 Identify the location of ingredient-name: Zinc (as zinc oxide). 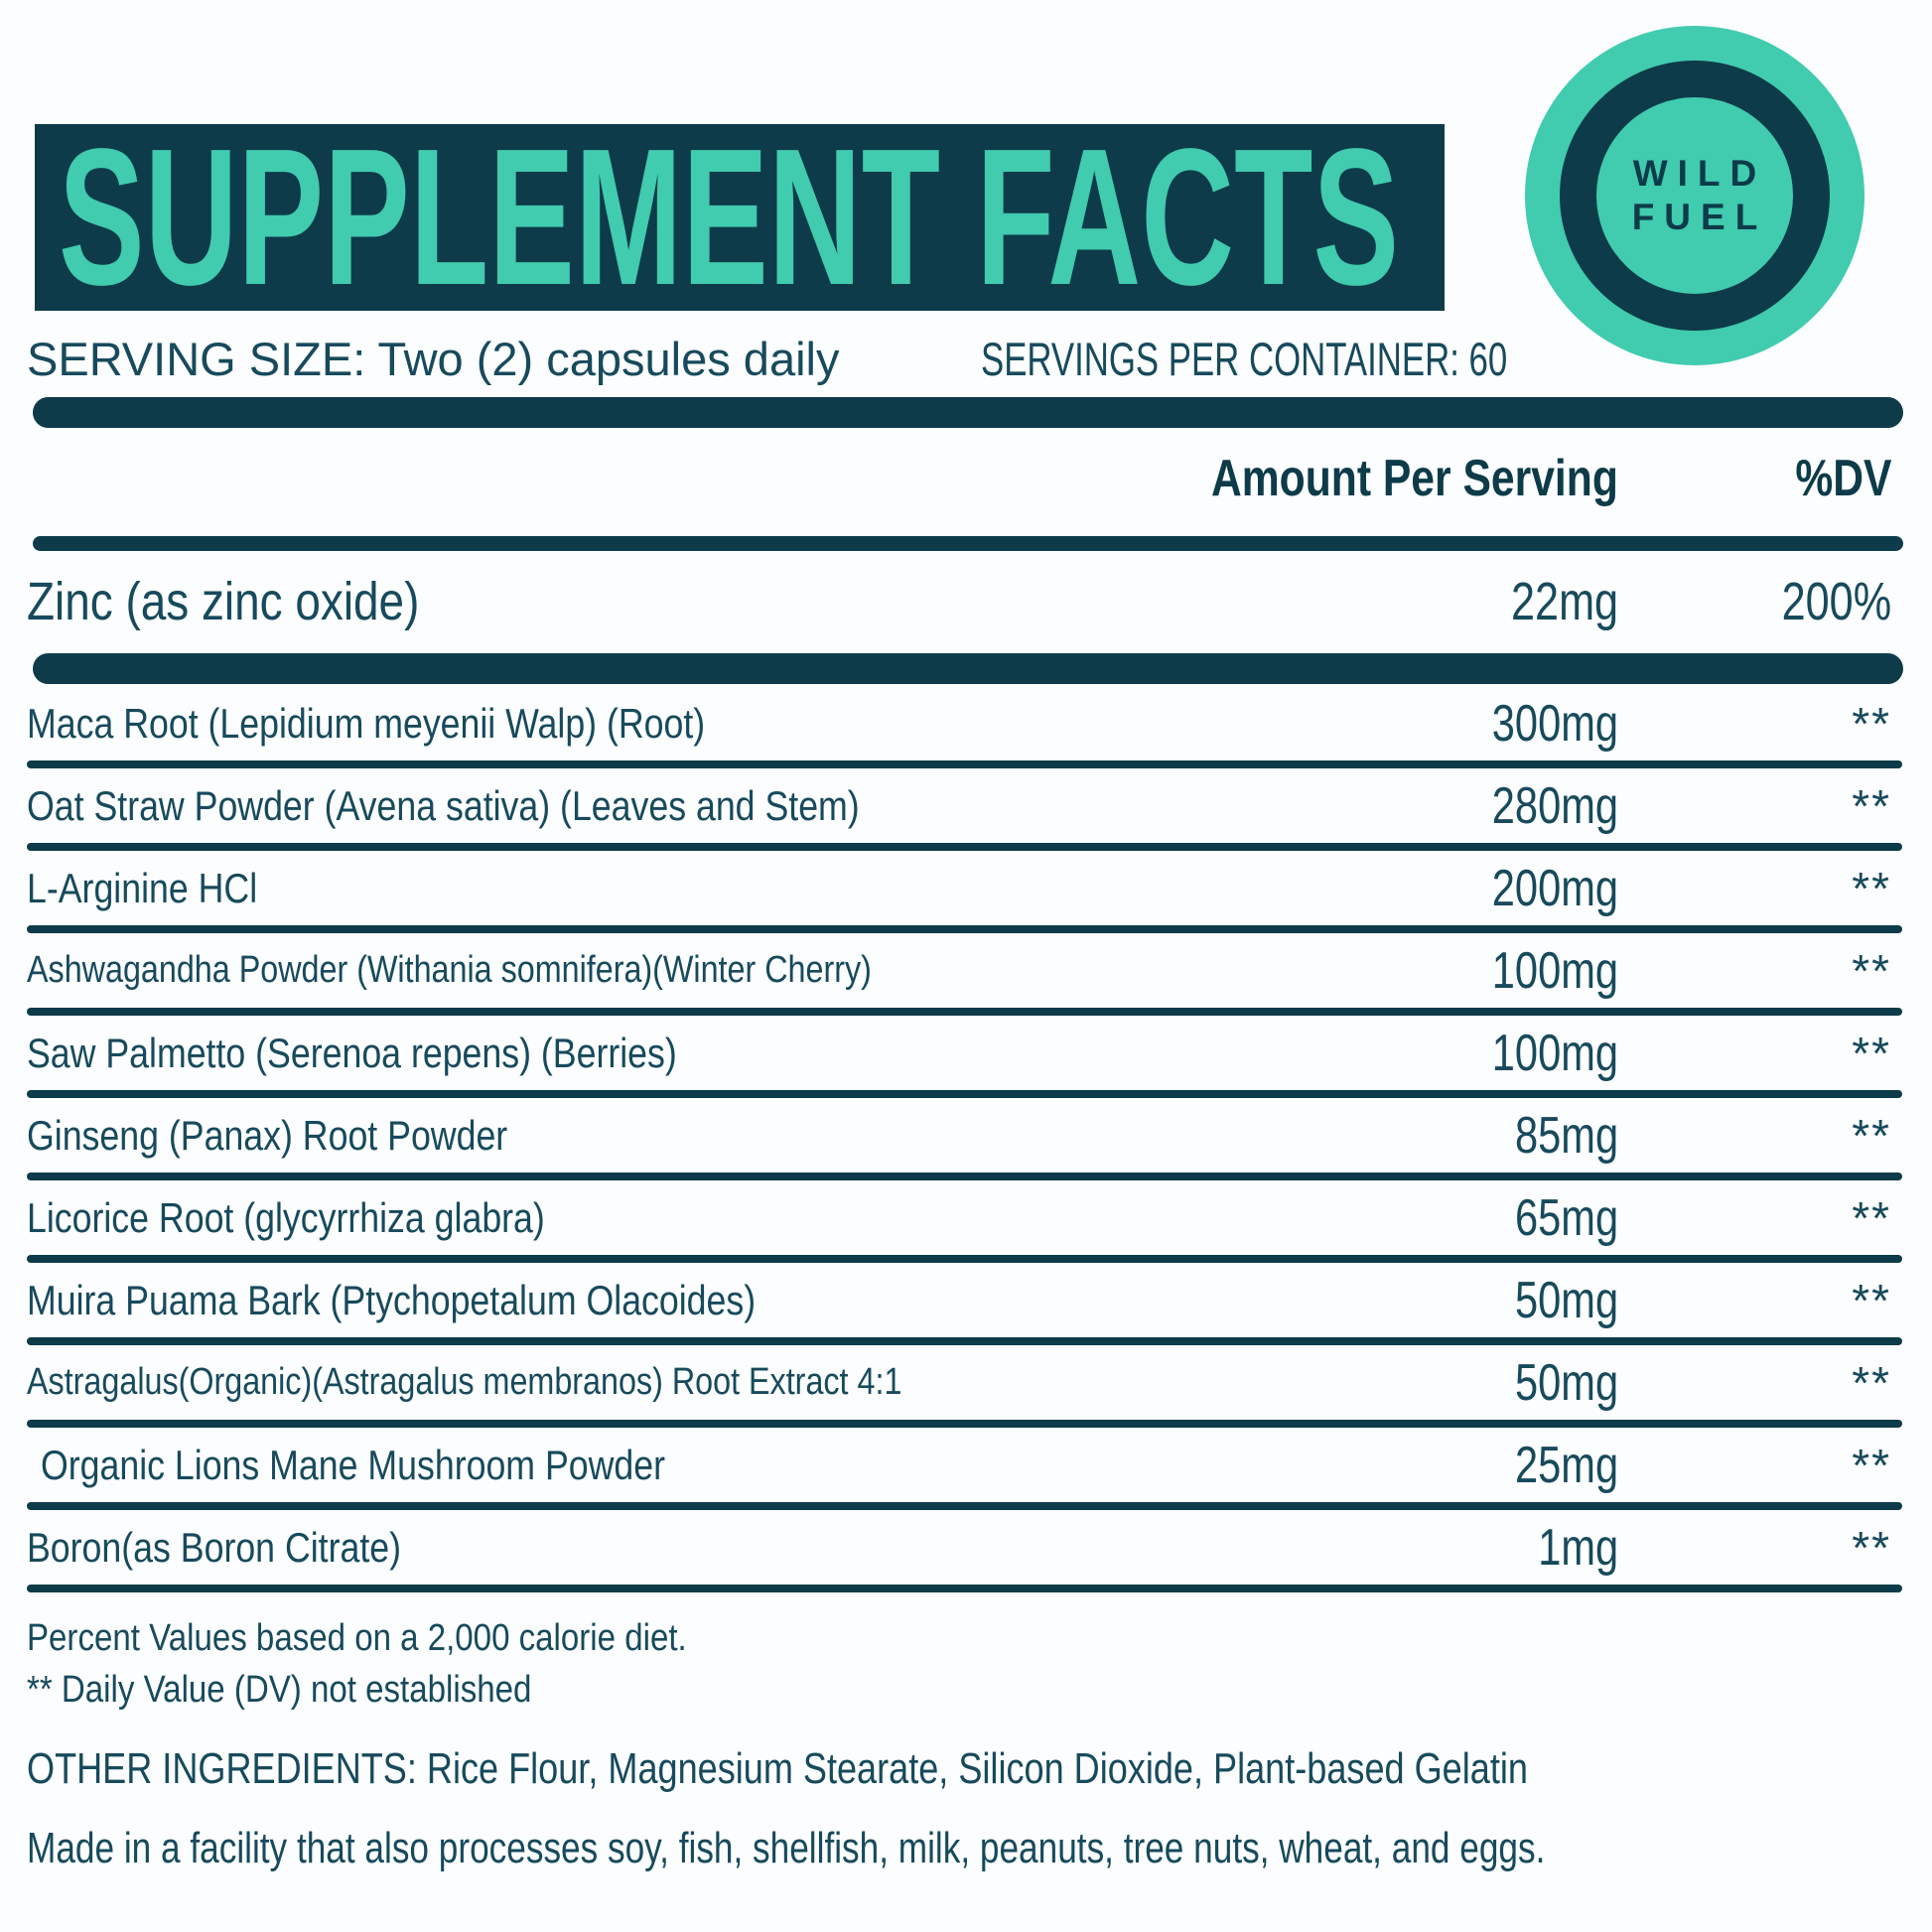
(224, 601).